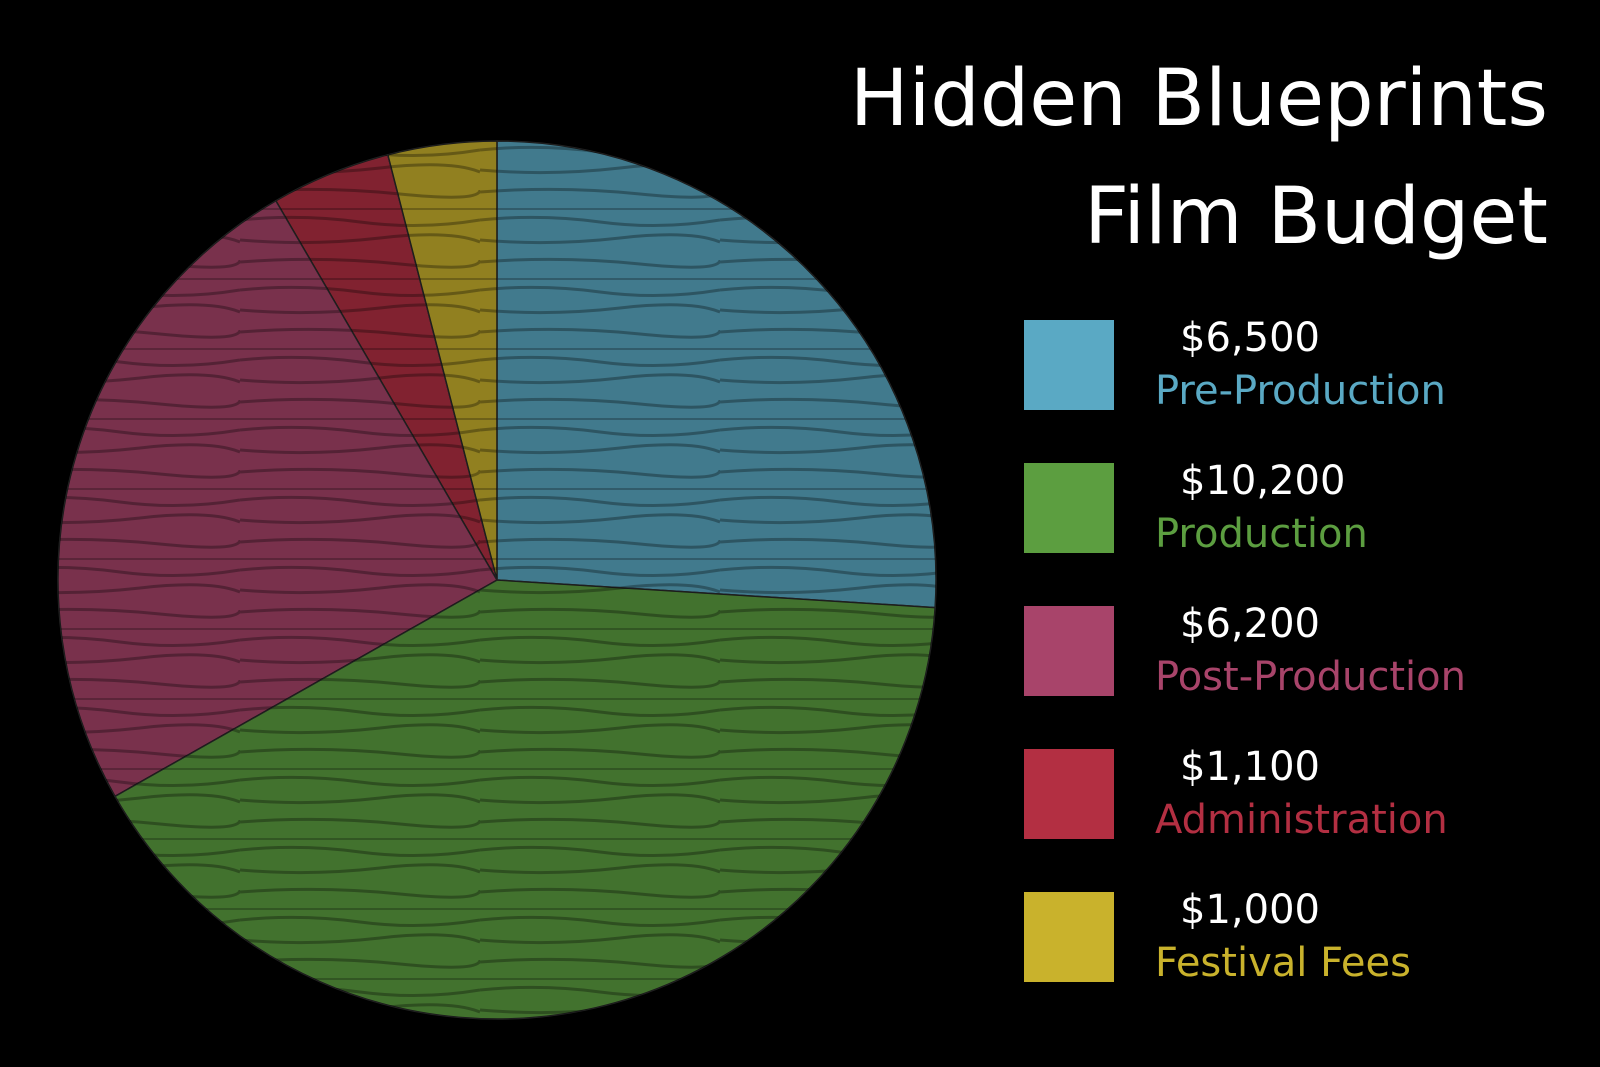 This screenshot has height=1067, width=1600. I want to click on legend-value: $6,500, so click(1250, 338).